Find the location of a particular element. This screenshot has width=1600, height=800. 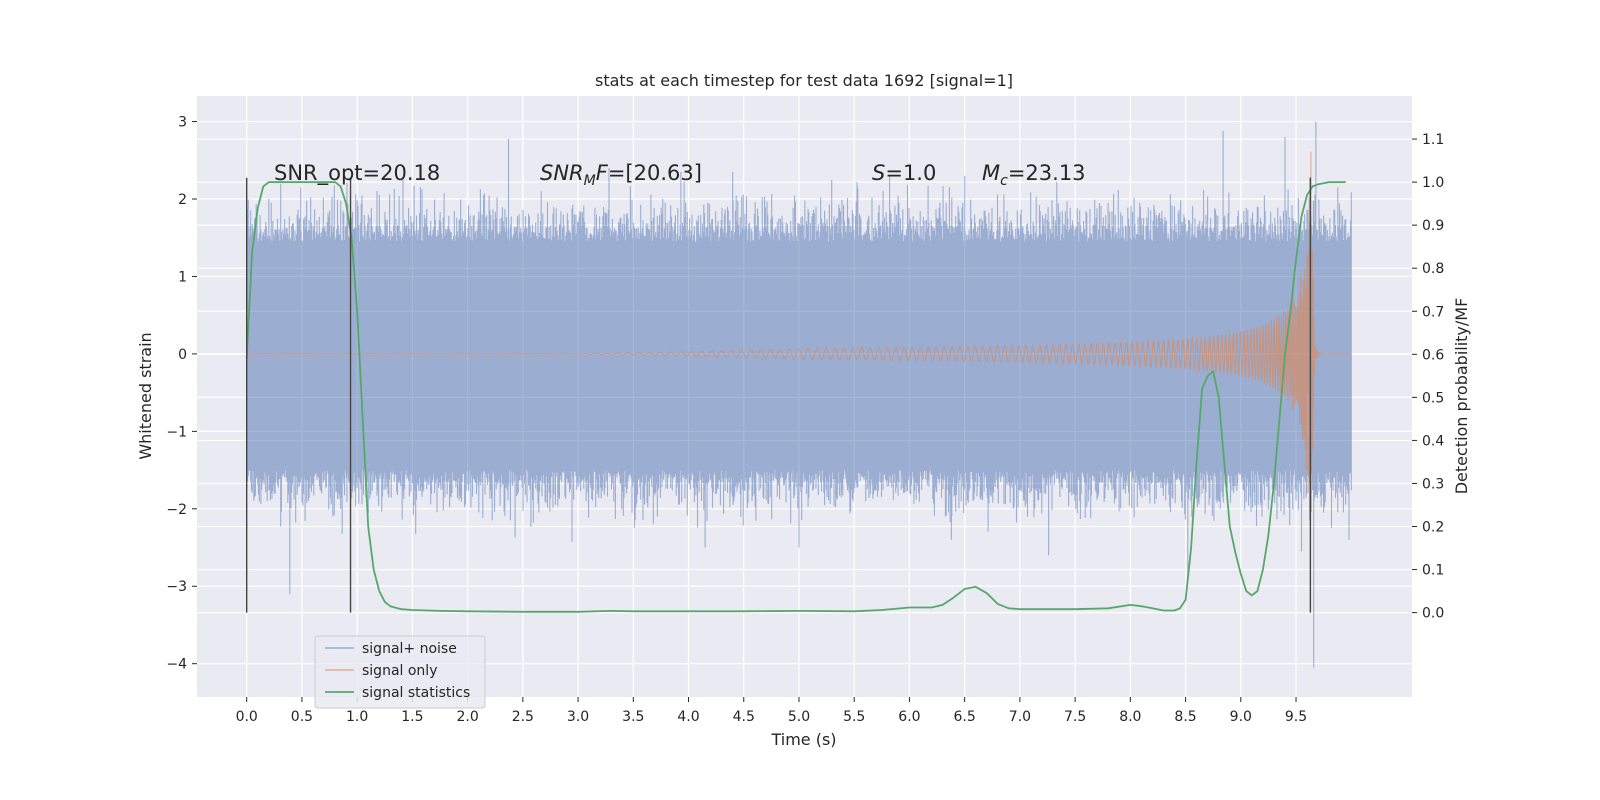

x-tick-label: 5.0 is located at coordinates (799, 717).